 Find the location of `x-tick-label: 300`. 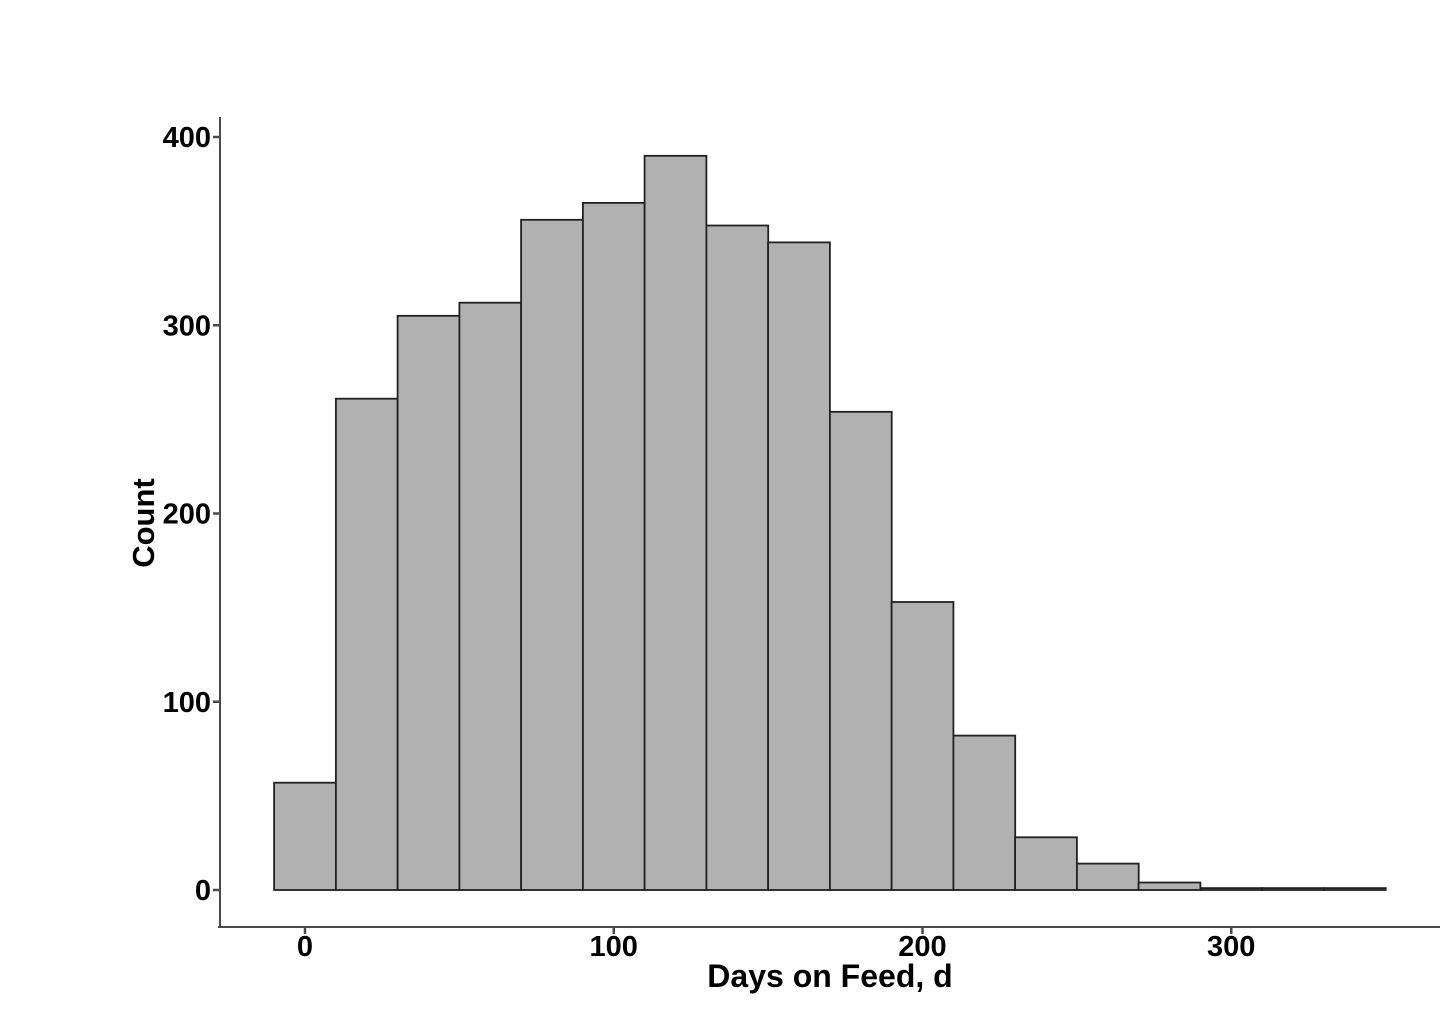

x-tick-label: 300 is located at coordinates (1231, 947).